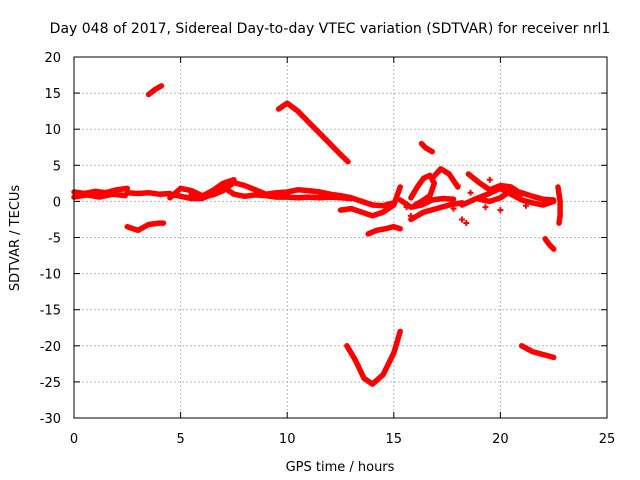 This screenshot has height=480, width=640. Describe the element at coordinates (340, 467) in the screenshot. I see `x-axis-label: GPS time / hours` at that location.